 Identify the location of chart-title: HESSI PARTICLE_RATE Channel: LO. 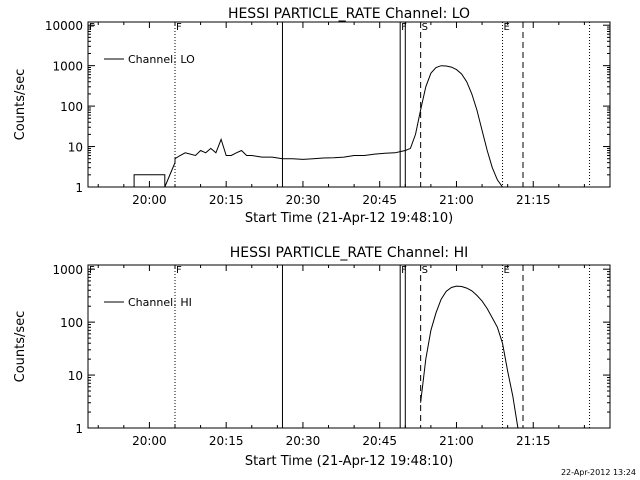
(349, 14).